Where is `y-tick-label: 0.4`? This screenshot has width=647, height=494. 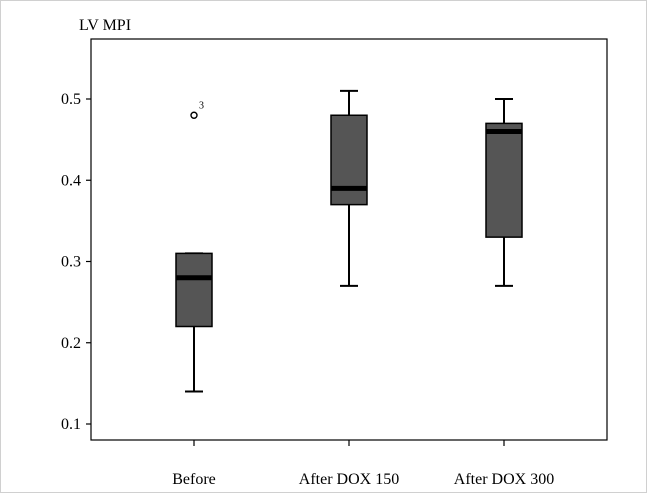 y-tick-label: 0.4 is located at coordinates (71, 180).